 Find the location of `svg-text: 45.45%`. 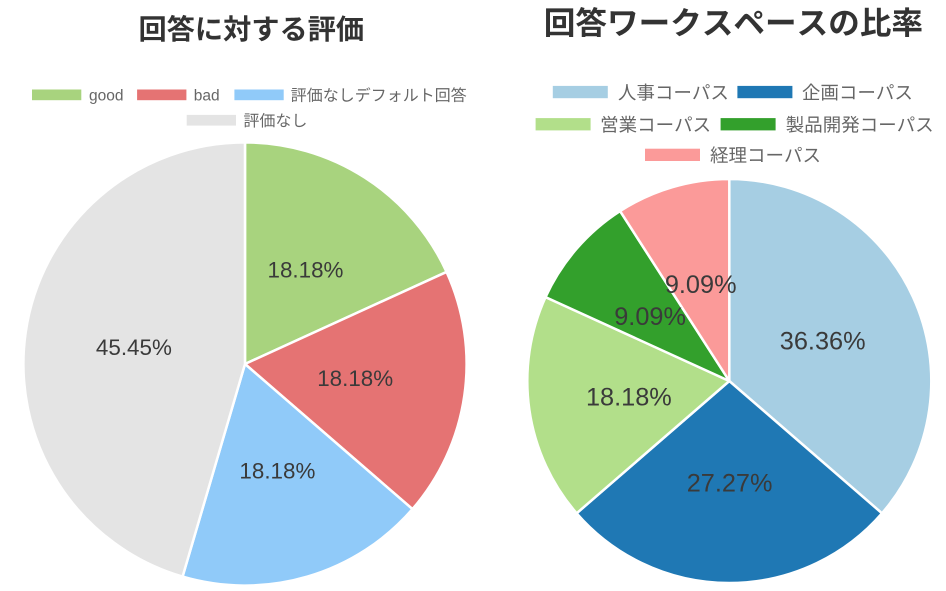

svg-text: 45.45% is located at coordinates (134, 347).